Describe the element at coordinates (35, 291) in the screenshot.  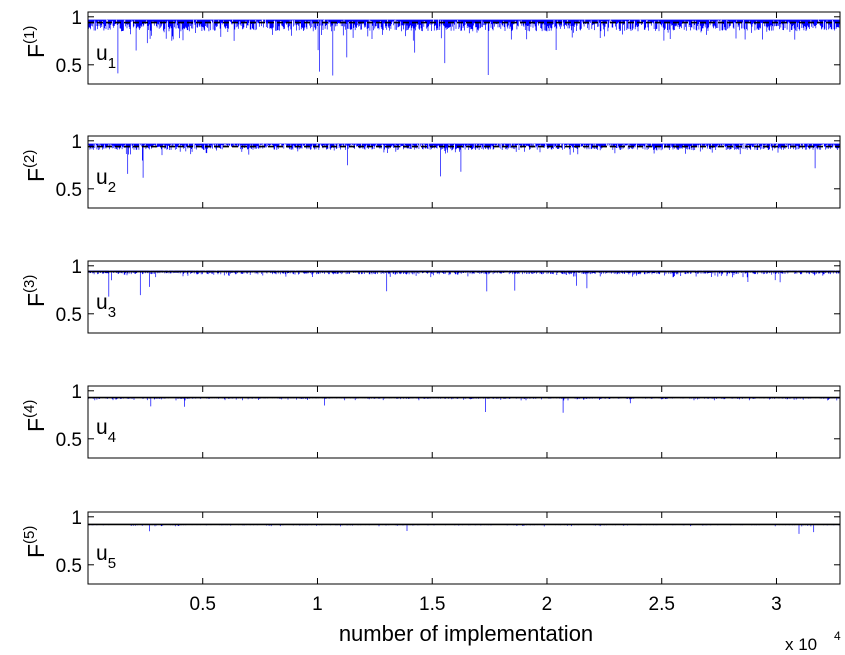
I see `y-axis-label-3: F(3)` at that location.